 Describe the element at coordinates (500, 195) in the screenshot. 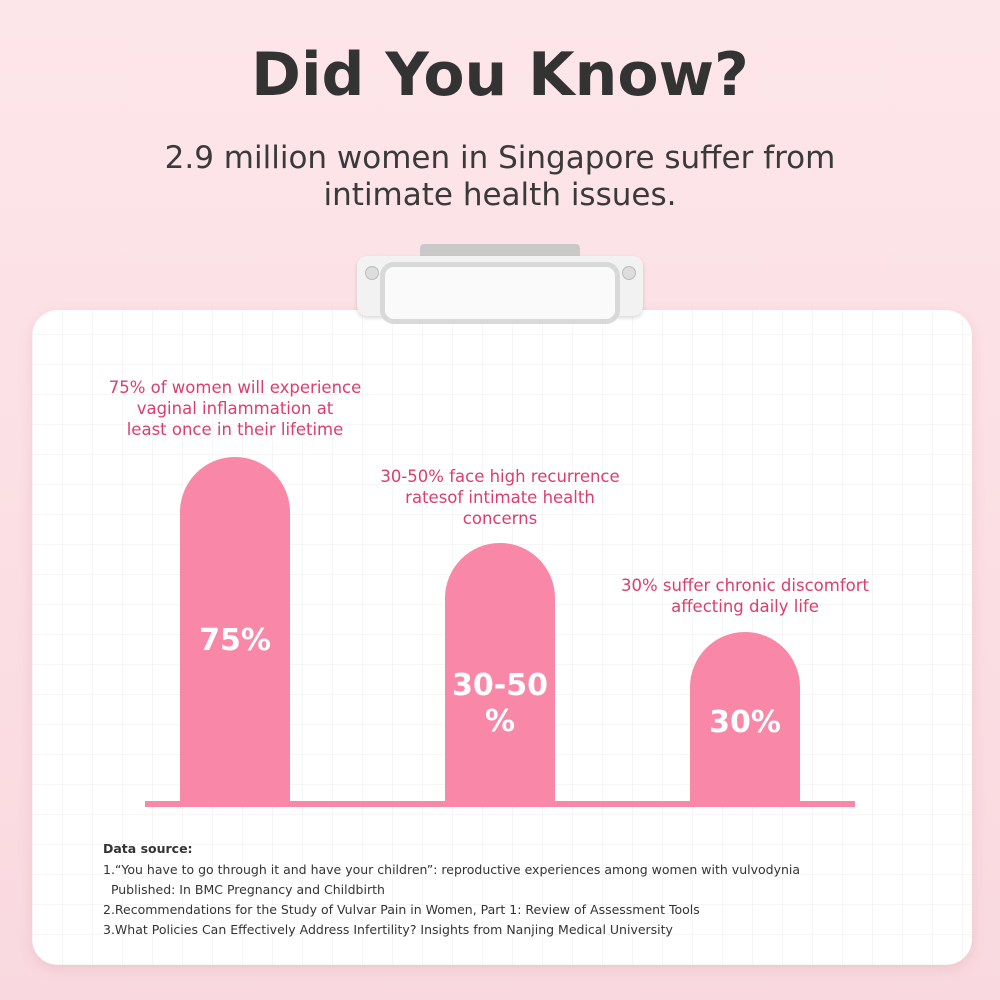

I see `subtitle-line: intimate health issues.` at that location.